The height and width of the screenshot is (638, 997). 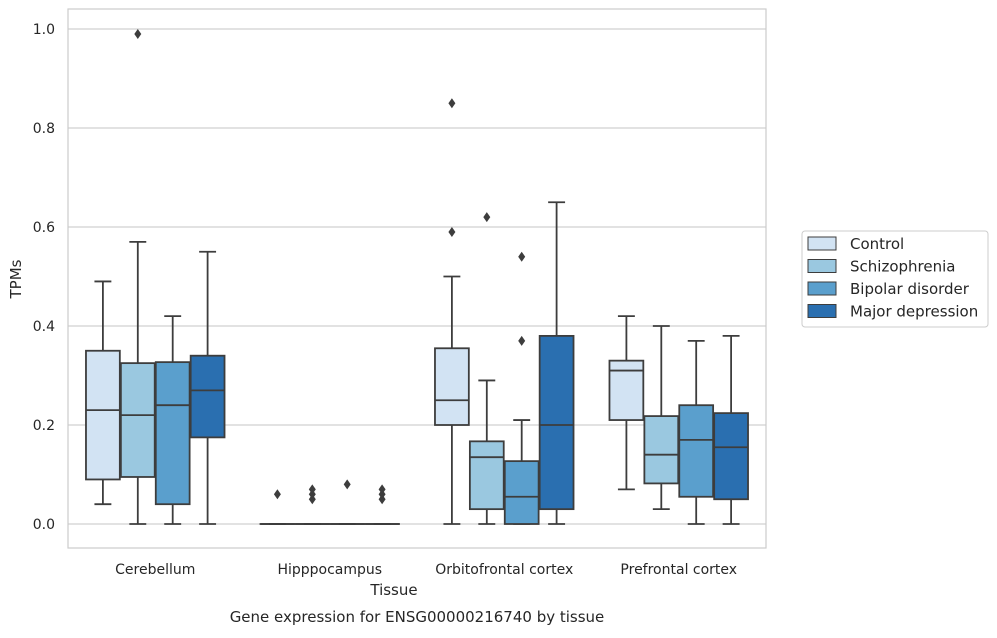 I want to click on y-tick-label: 0.4, so click(x=44, y=327).